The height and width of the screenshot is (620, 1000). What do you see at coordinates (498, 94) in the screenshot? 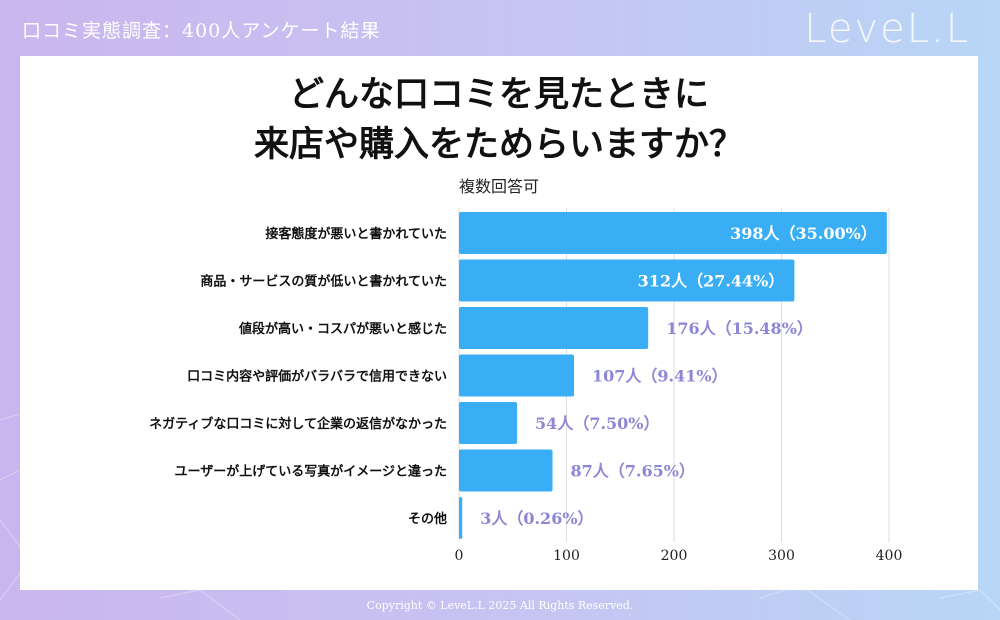
I see `chart-title-line-1: どんな口コミを見たときに` at bounding box center [498, 94].